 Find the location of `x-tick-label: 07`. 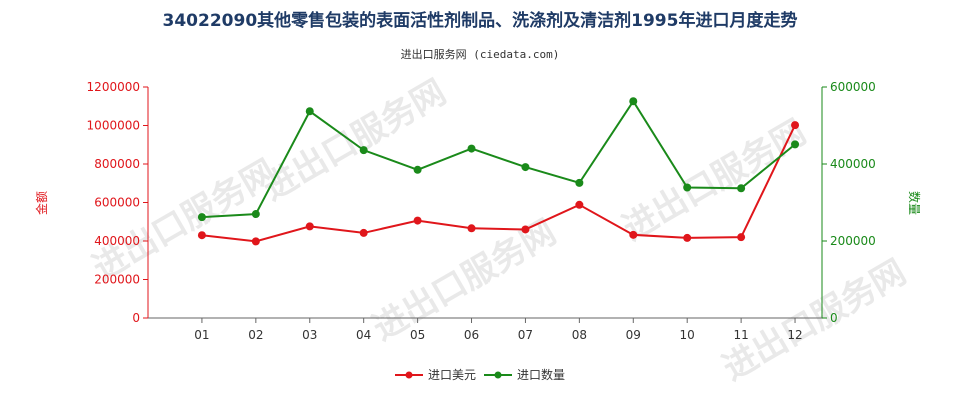

x-tick-label: 07 is located at coordinates (525, 335).